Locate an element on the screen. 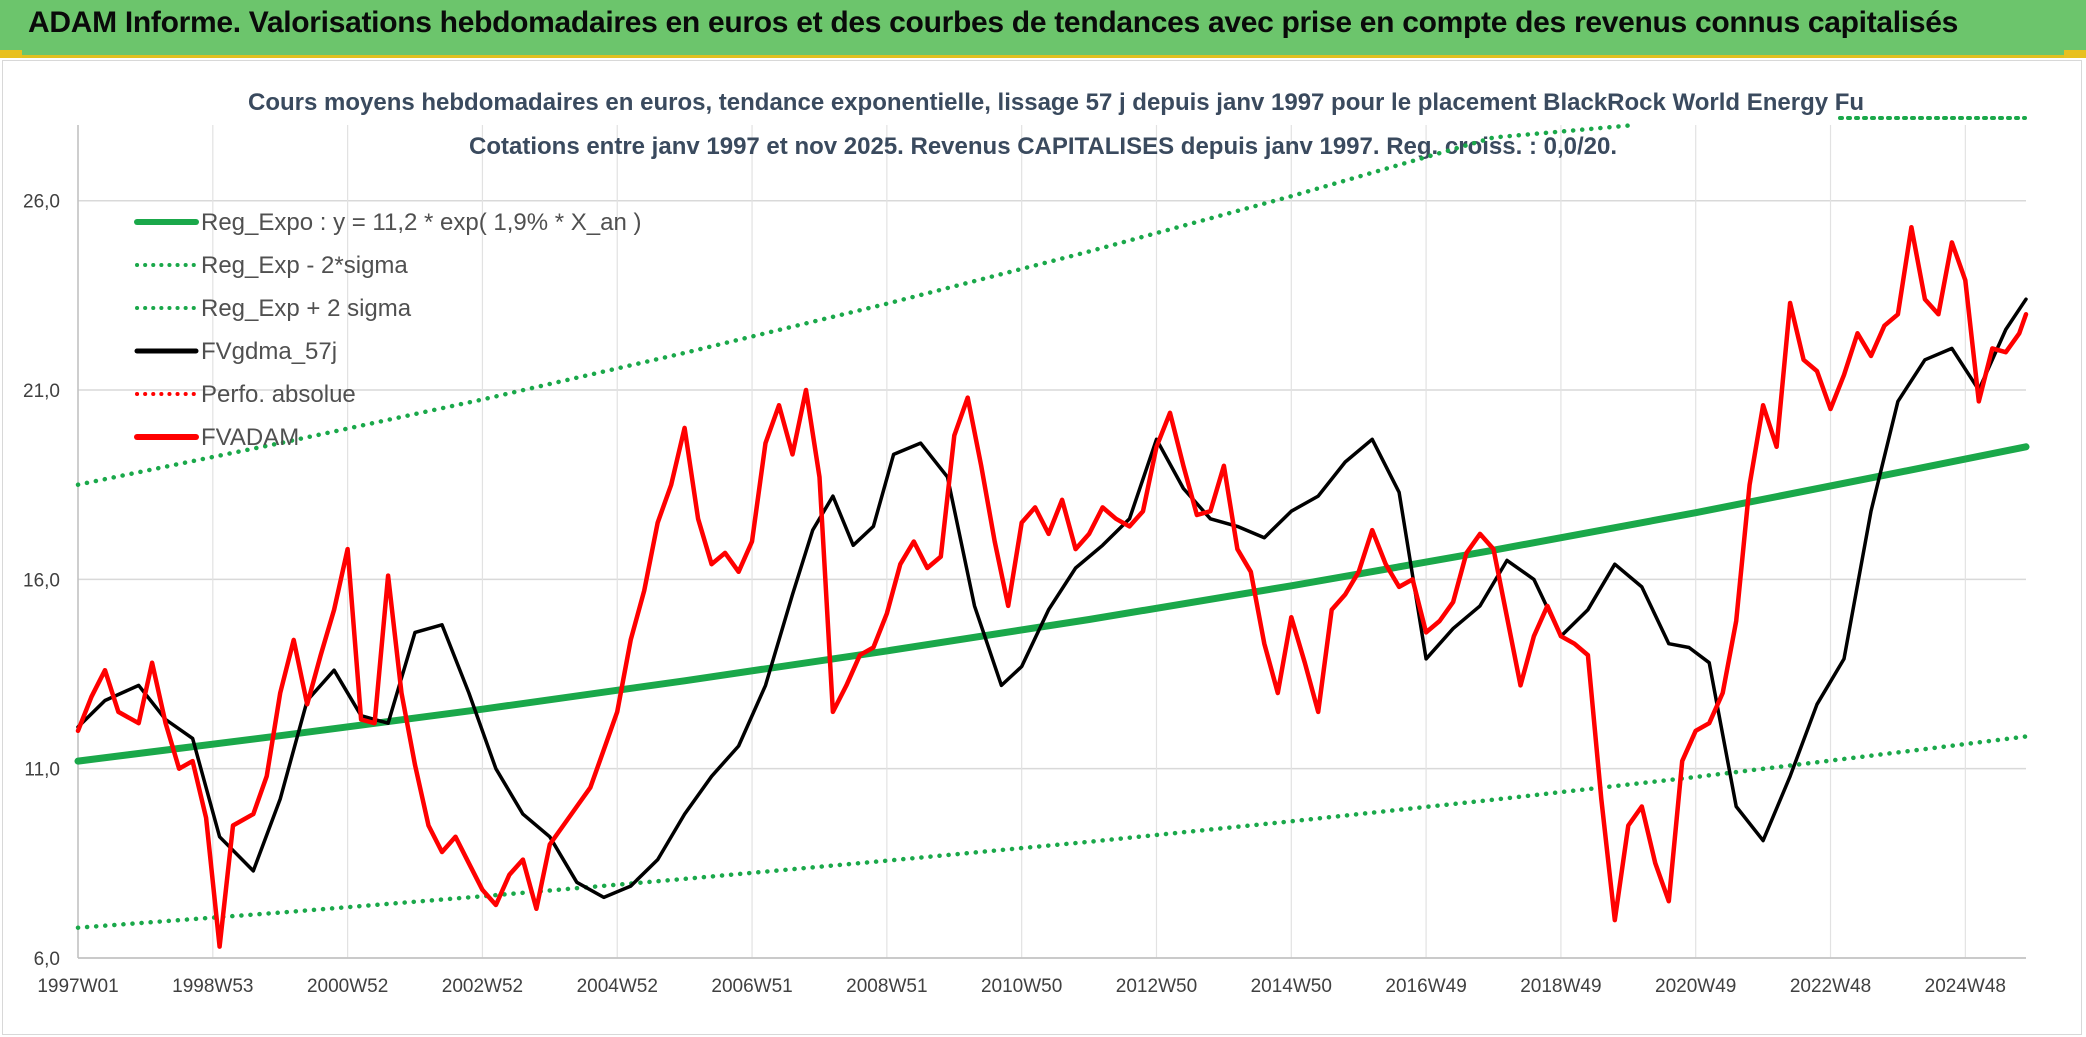 This screenshot has width=2086, height=1037. x-tick-label: 2024W48 is located at coordinates (1965, 986).